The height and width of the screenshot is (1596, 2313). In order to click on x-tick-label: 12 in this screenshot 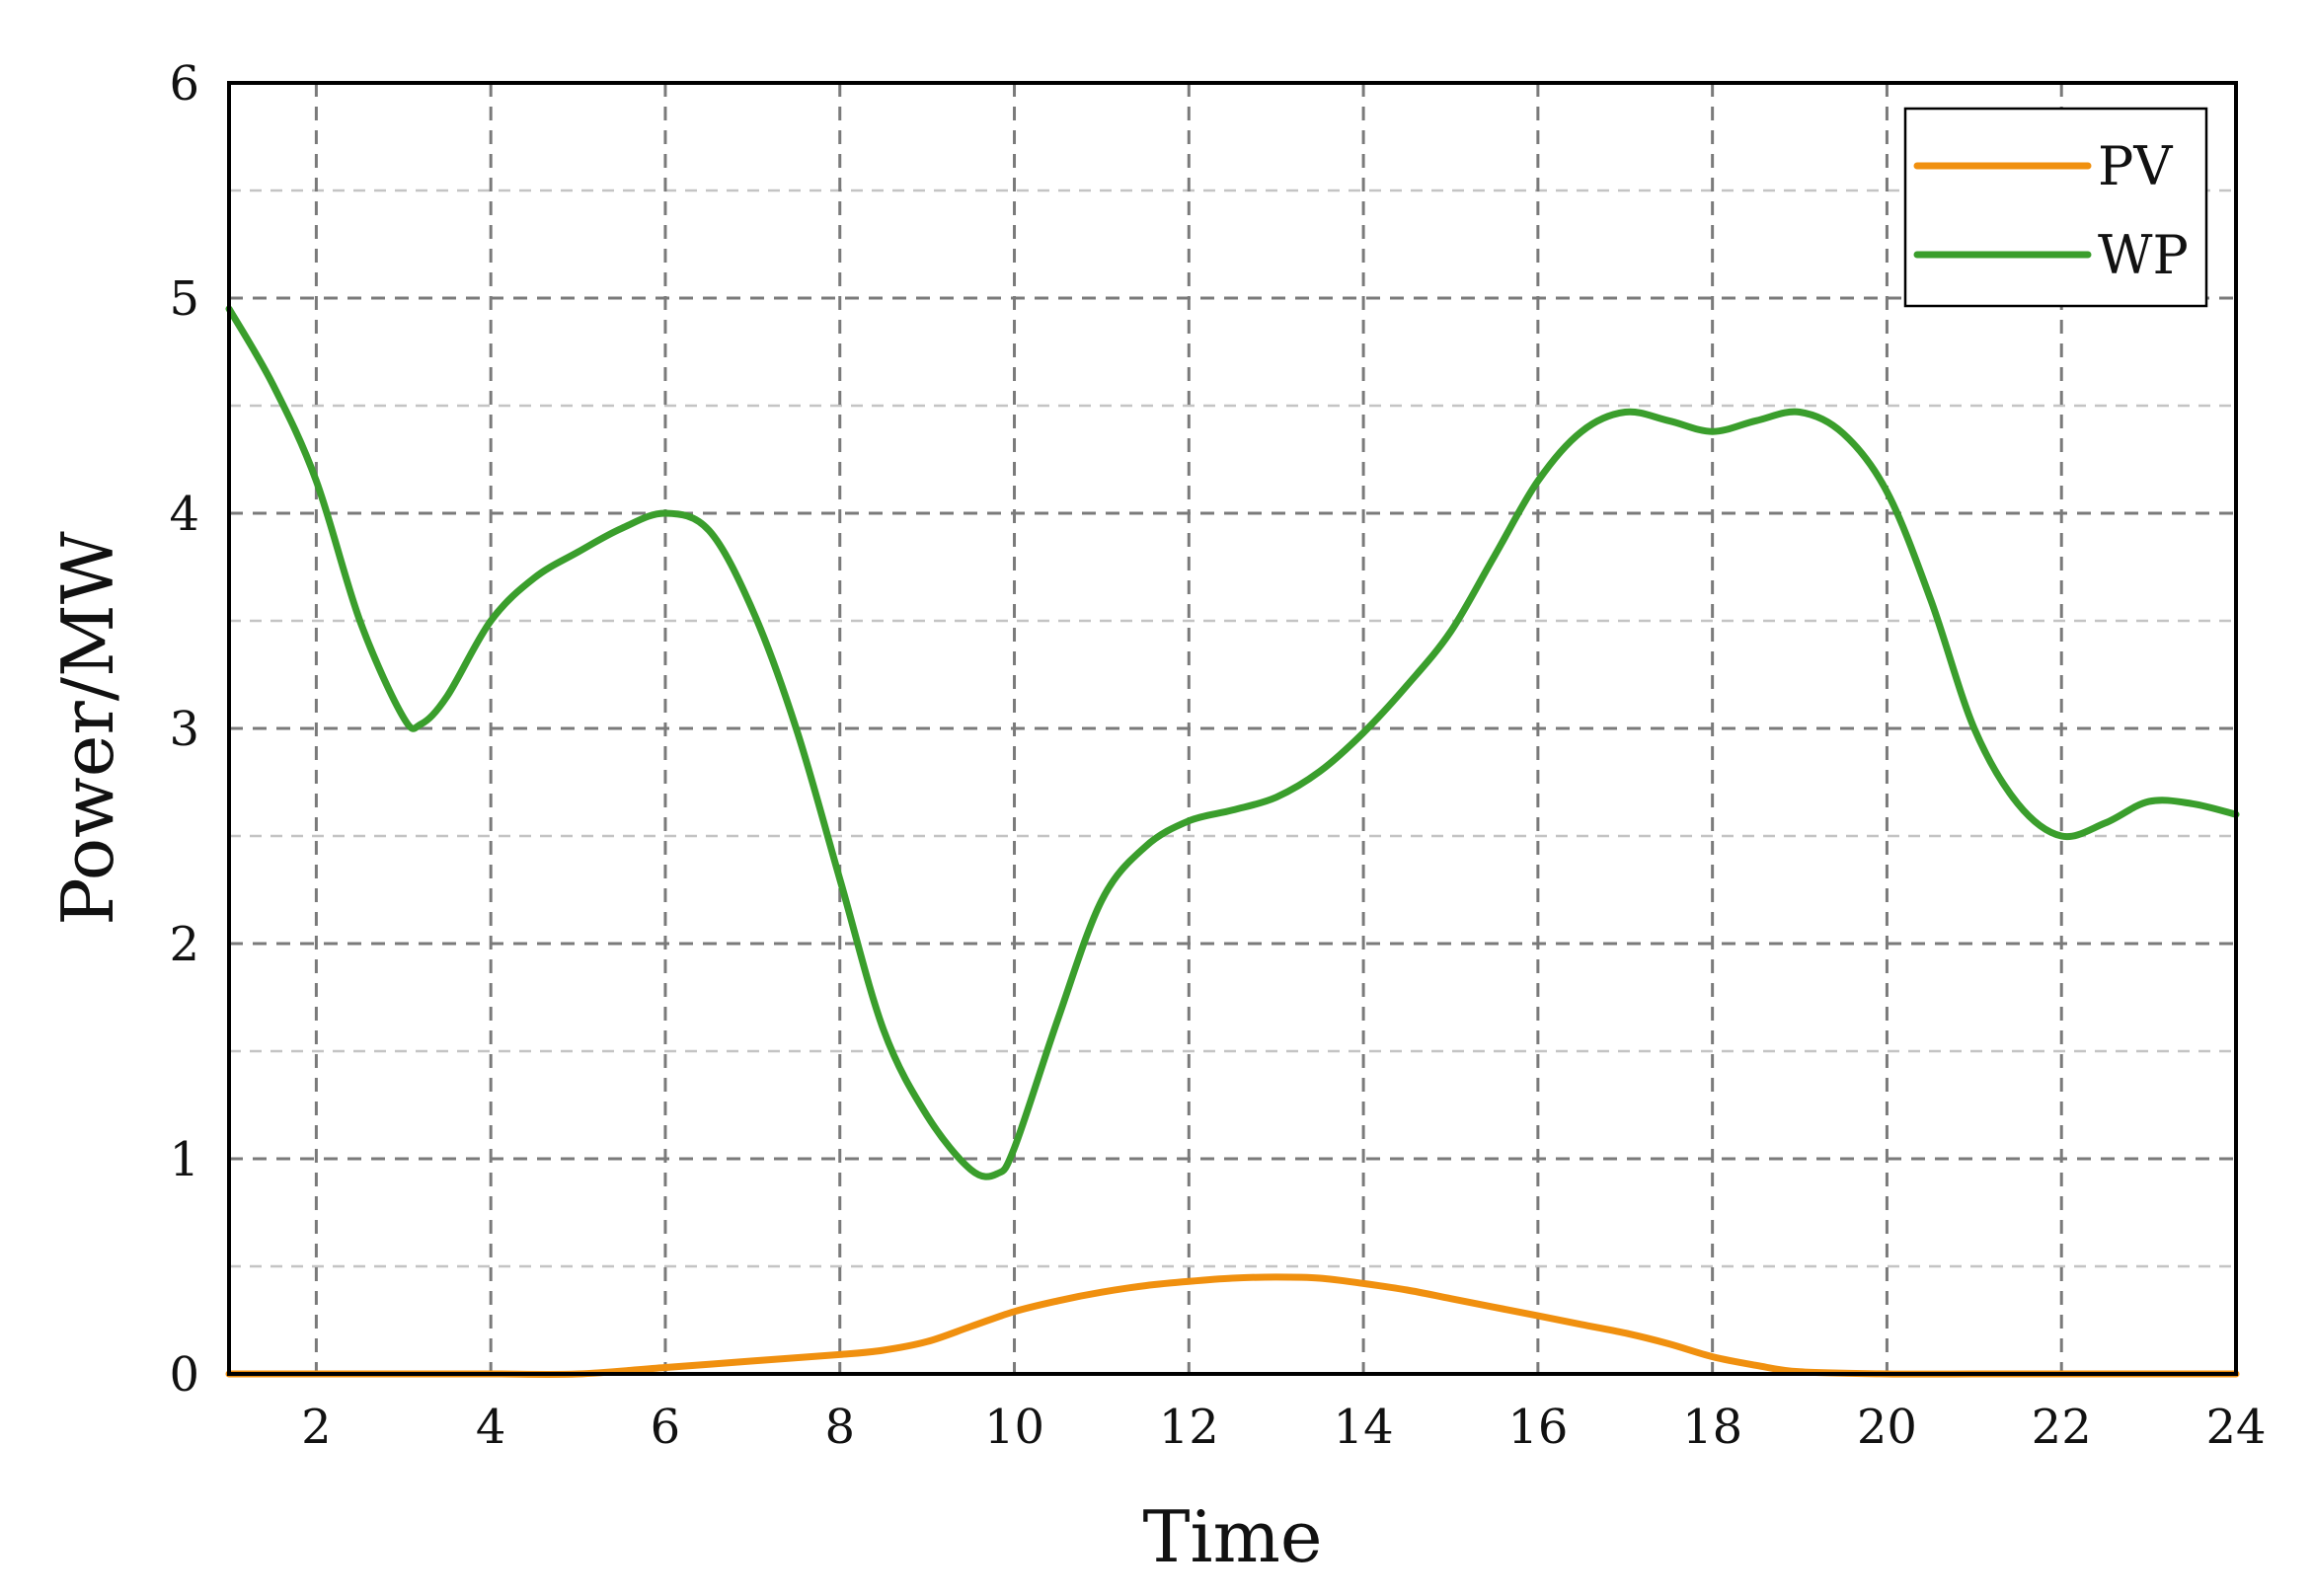, I will do `click(1189, 1427)`.